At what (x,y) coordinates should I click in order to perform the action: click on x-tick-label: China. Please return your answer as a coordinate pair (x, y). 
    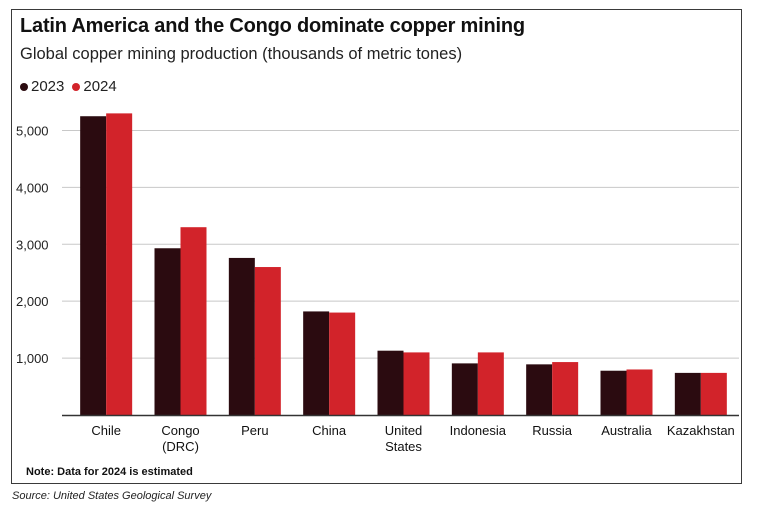
    Looking at the image, I should click on (329, 430).